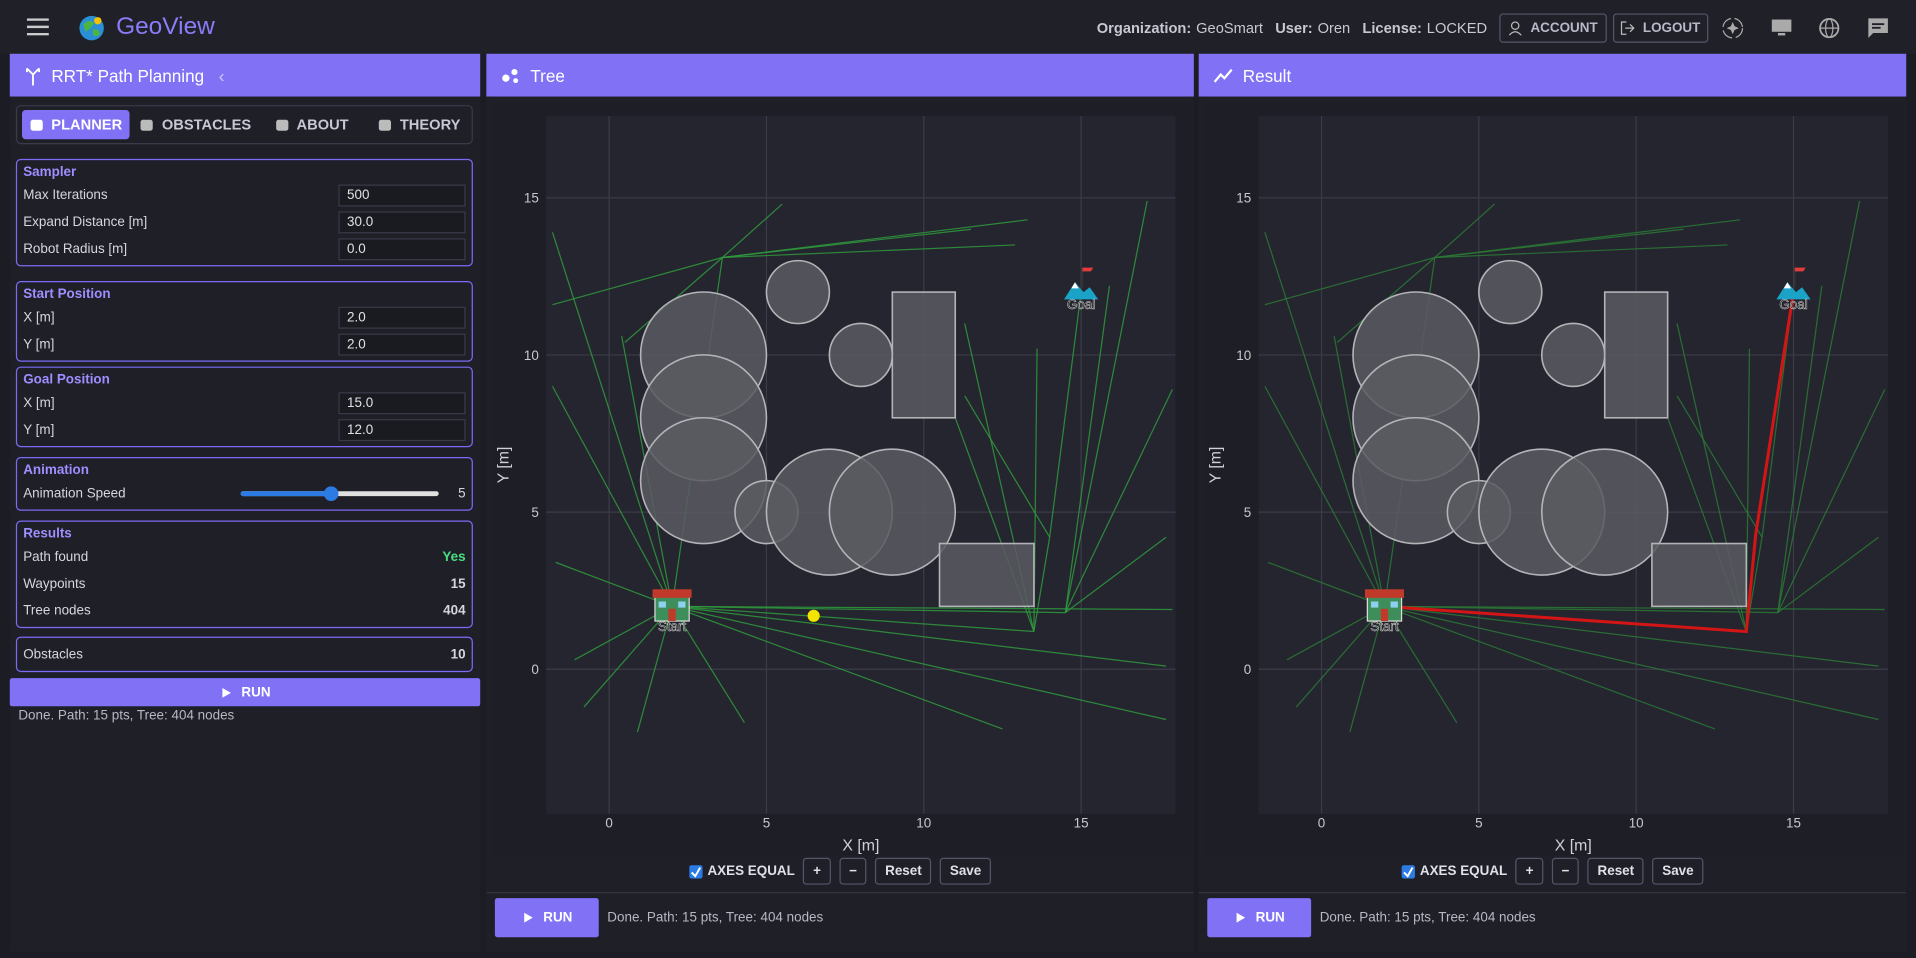  Describe the element at coordinates (672, 626) in the screenshot. I see `start-label: Start` at that location.